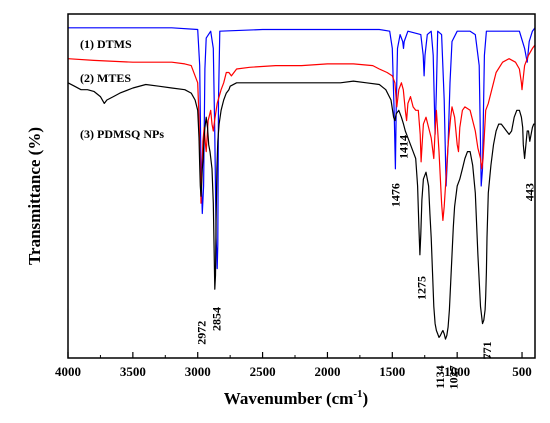 This screenshot has width=550, height=423. What do you see at coordinates (217, 319) in the screenshot?
I see `peak-label: 2854` at bounding box center [217, 319].